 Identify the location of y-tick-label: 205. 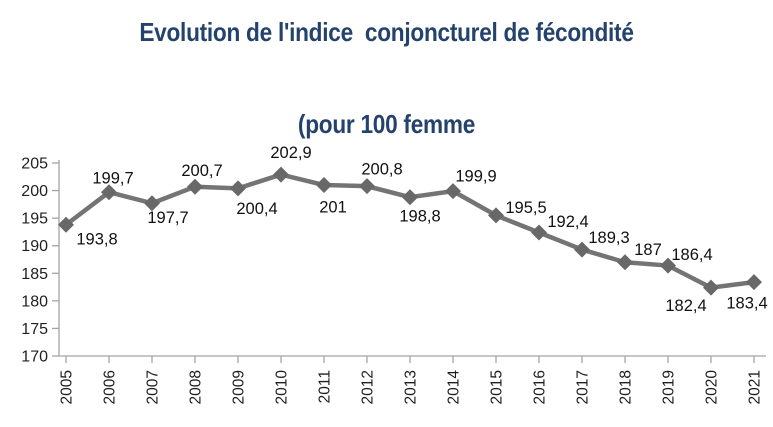
(34, 164).